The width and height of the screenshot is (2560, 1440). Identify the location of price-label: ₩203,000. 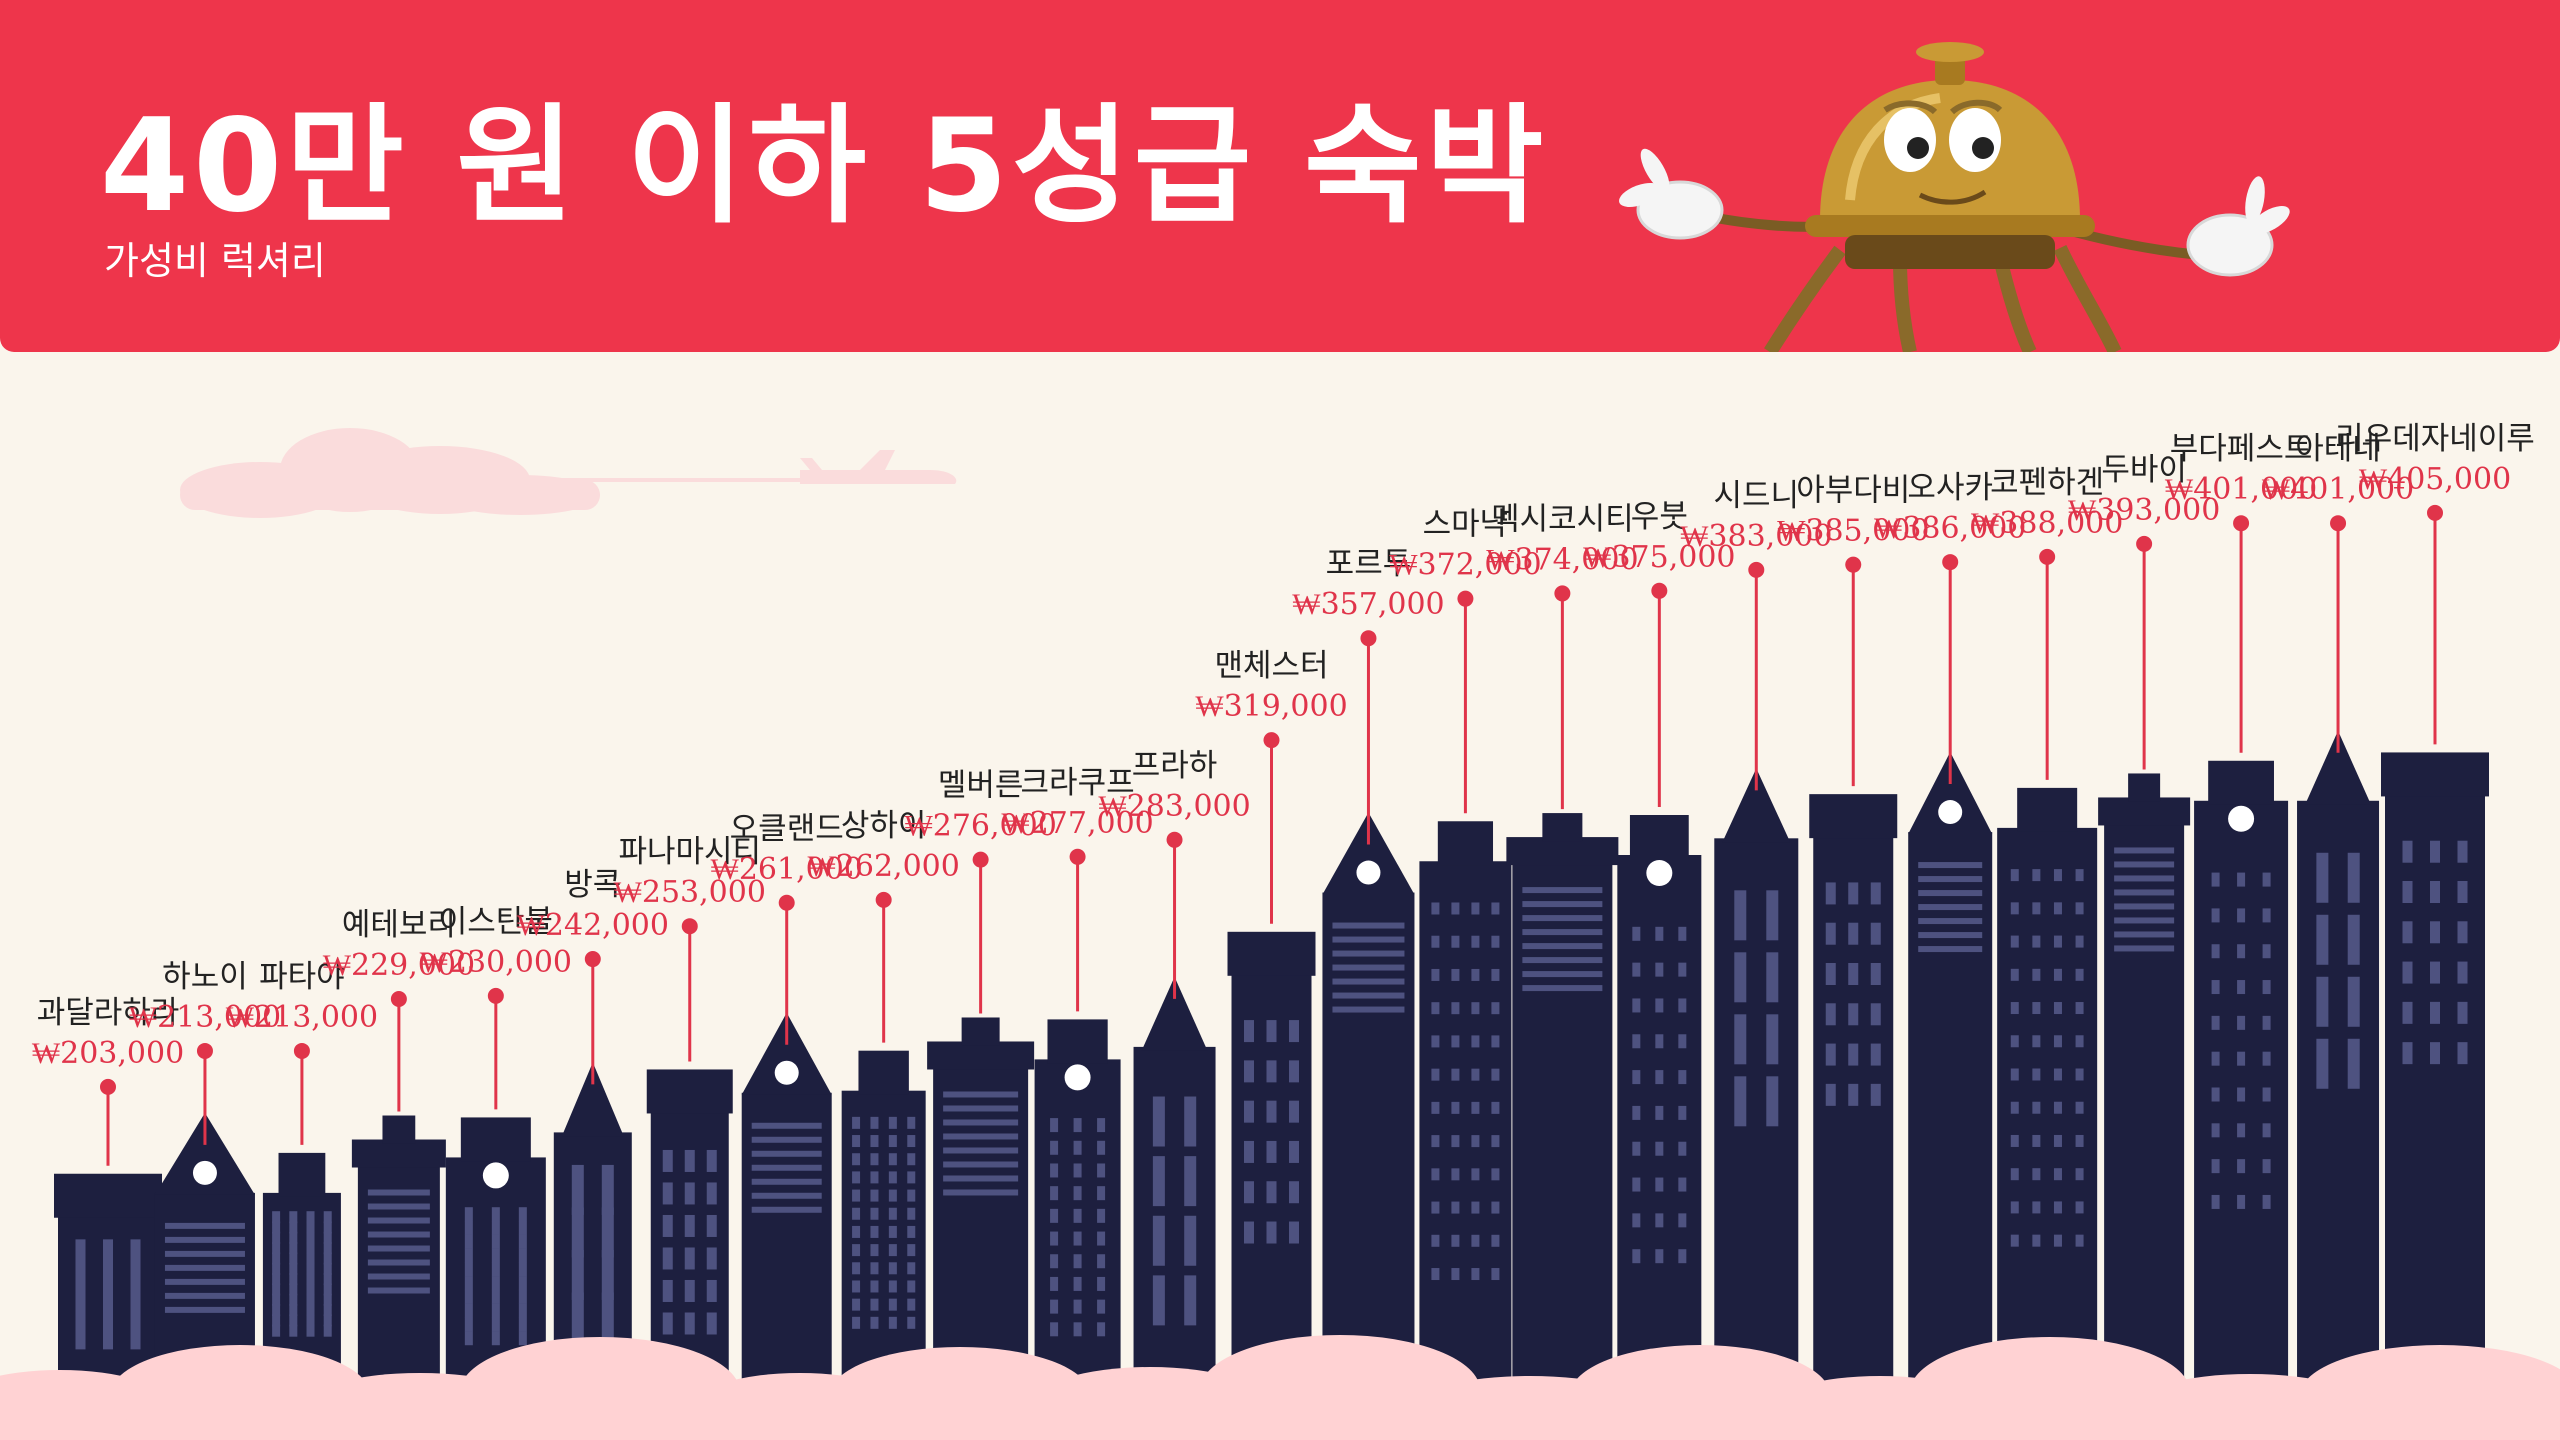
(108, 1053).